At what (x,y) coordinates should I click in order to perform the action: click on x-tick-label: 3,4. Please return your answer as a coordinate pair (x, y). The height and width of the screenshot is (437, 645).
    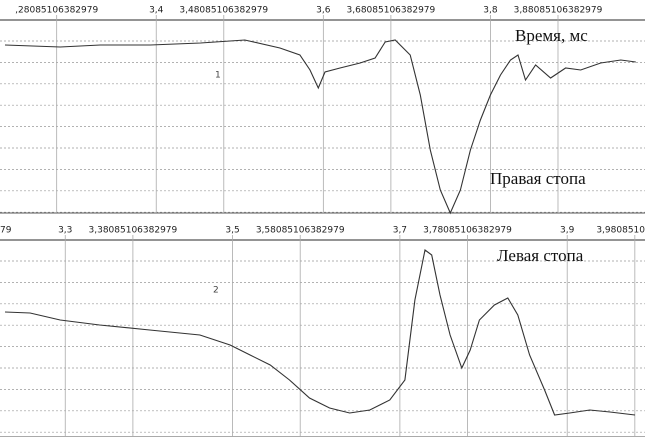
    Looking at the image, I should click on (156, 11).